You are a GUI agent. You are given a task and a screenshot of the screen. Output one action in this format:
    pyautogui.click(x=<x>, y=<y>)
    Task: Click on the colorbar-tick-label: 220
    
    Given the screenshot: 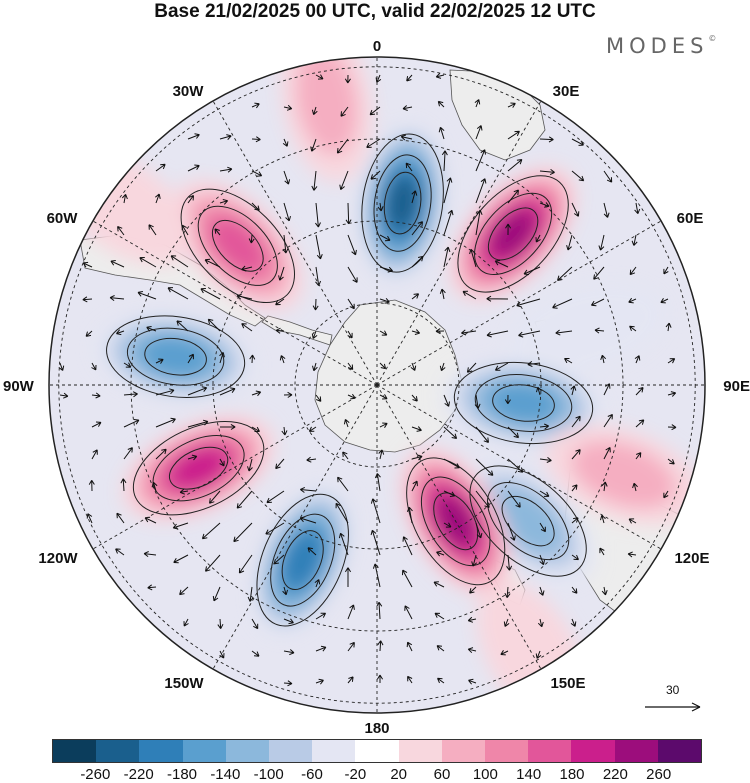 What is the action you would take?
    pyautogui.click(x=615, y=774)
    